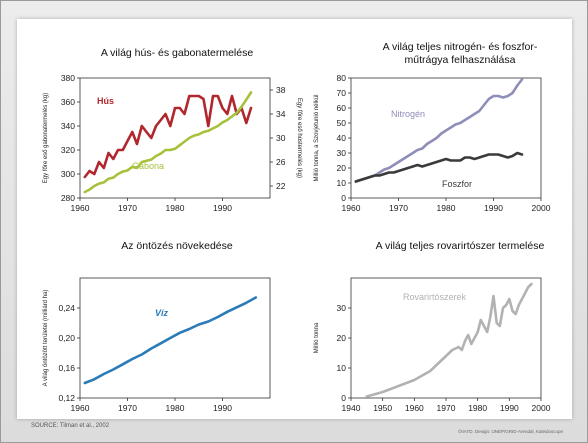 This screenshot has width=588, height=443. Describe the element at coordinates (281, 138) in the screenshot. I see `y2-tick-label: 30` at that location.